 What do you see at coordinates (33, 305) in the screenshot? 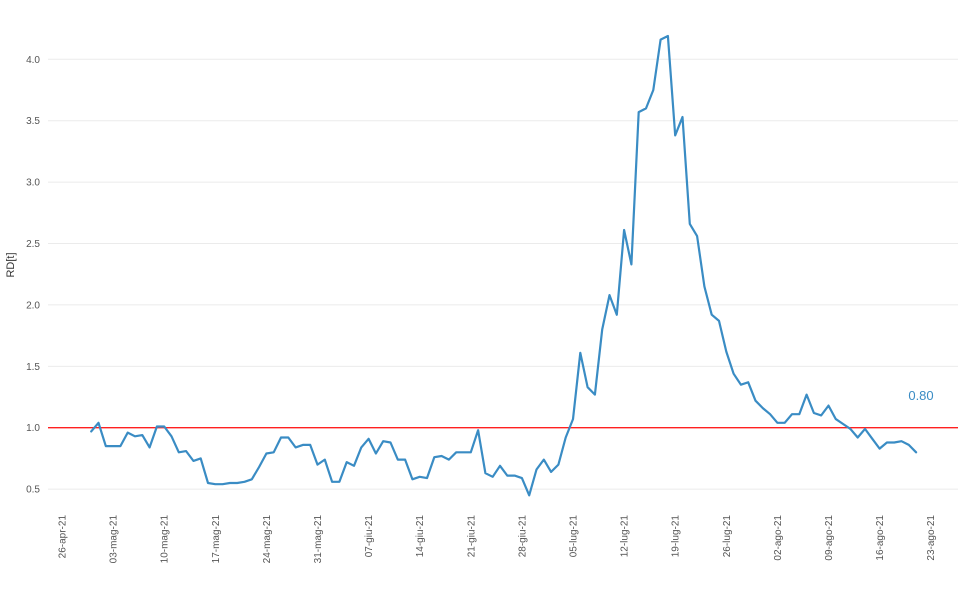
I see `y-tick-label: 2.0` at bounding box center [33, 305].